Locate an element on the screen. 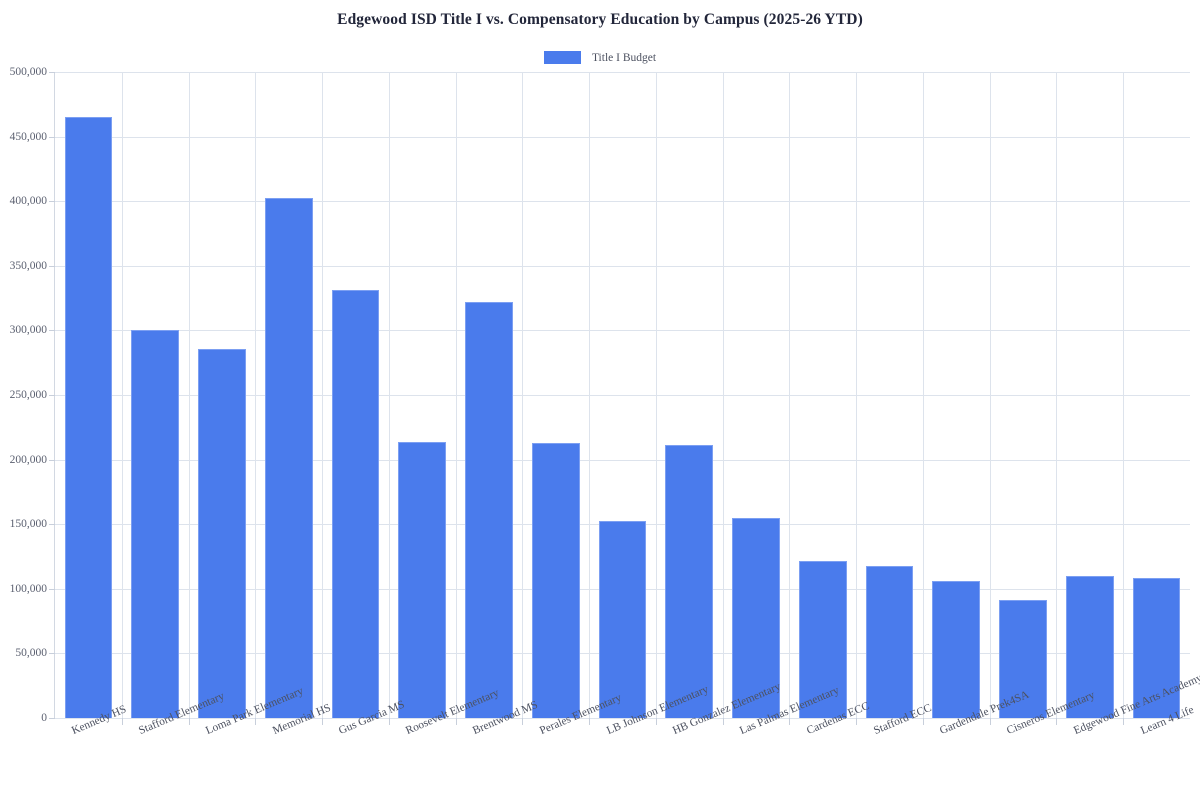 The image size is (1200, 800). y-axis-tick-label: 400,000 is located at coordinates (28, 201).